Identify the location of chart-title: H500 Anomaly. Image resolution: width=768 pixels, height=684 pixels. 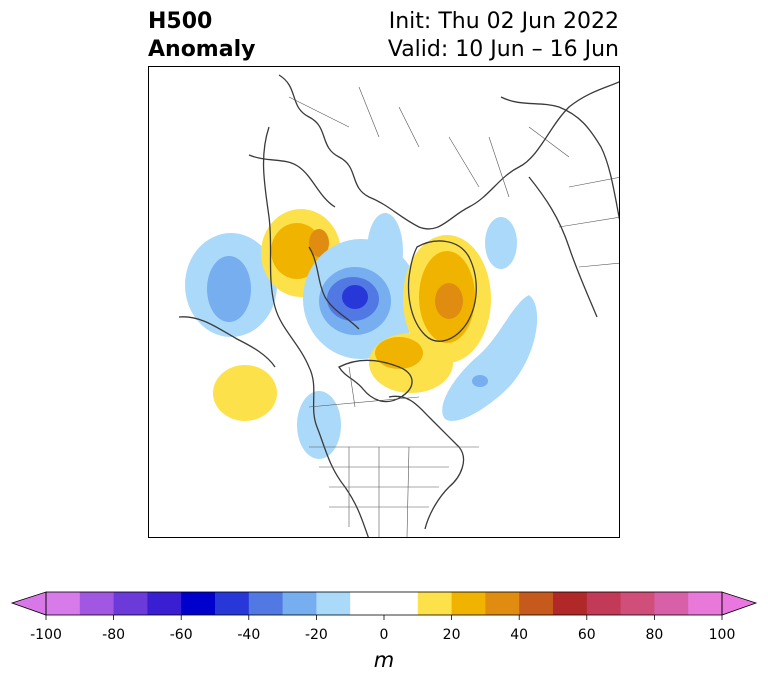
(201, 36).